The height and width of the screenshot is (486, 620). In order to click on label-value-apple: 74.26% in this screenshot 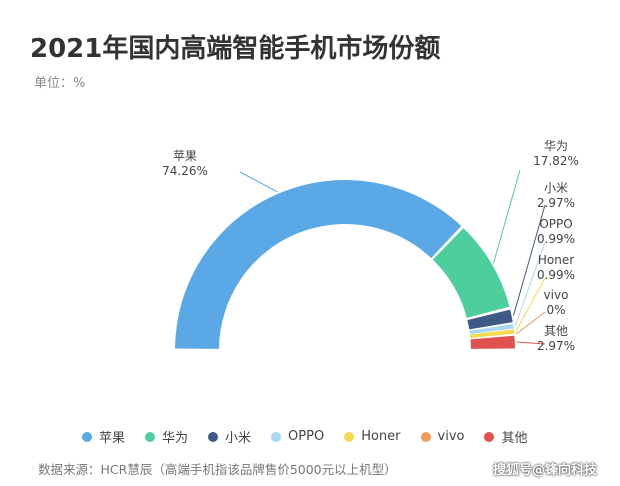, I will do `click(185, 171)`.